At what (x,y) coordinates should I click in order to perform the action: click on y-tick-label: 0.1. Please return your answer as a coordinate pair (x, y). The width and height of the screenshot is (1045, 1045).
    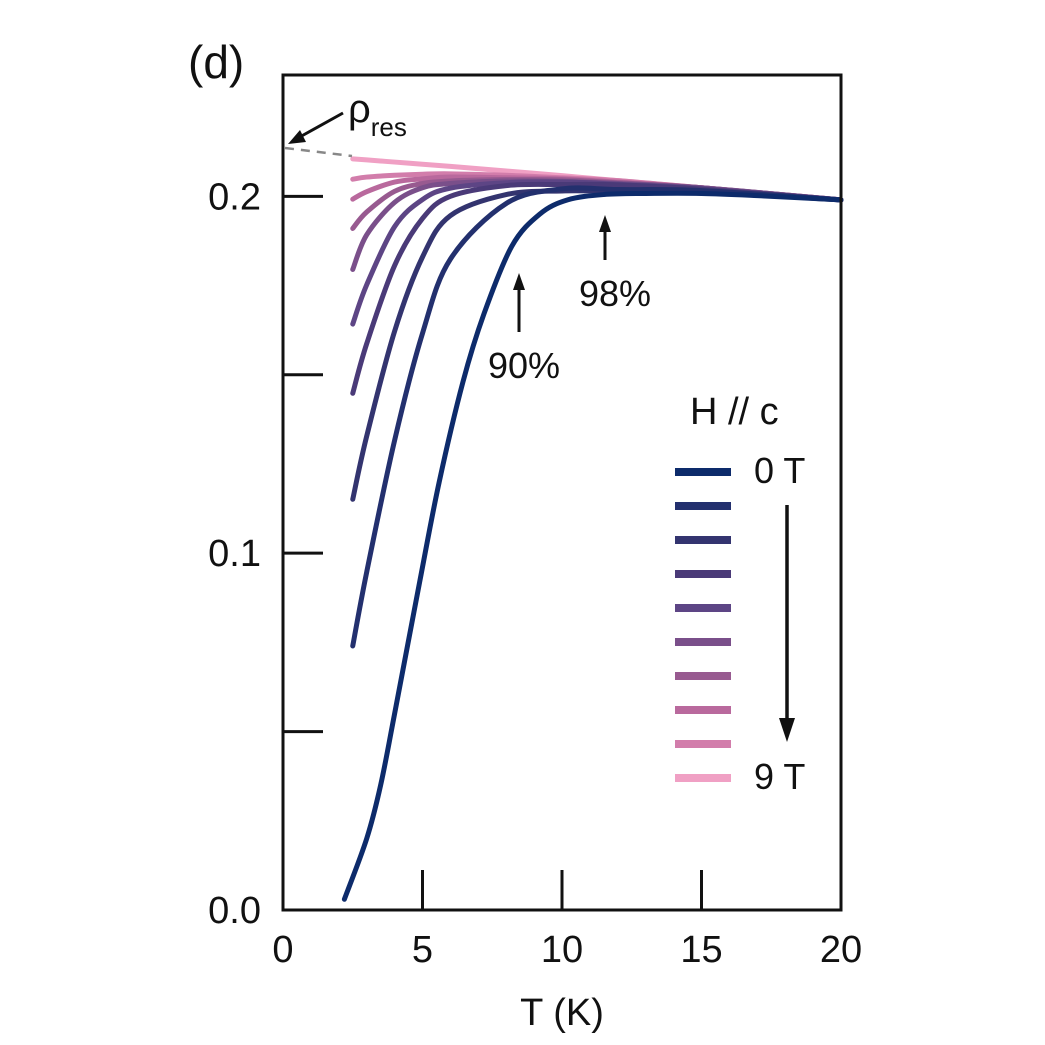
    Looking at the image, I should click on (234, 554).